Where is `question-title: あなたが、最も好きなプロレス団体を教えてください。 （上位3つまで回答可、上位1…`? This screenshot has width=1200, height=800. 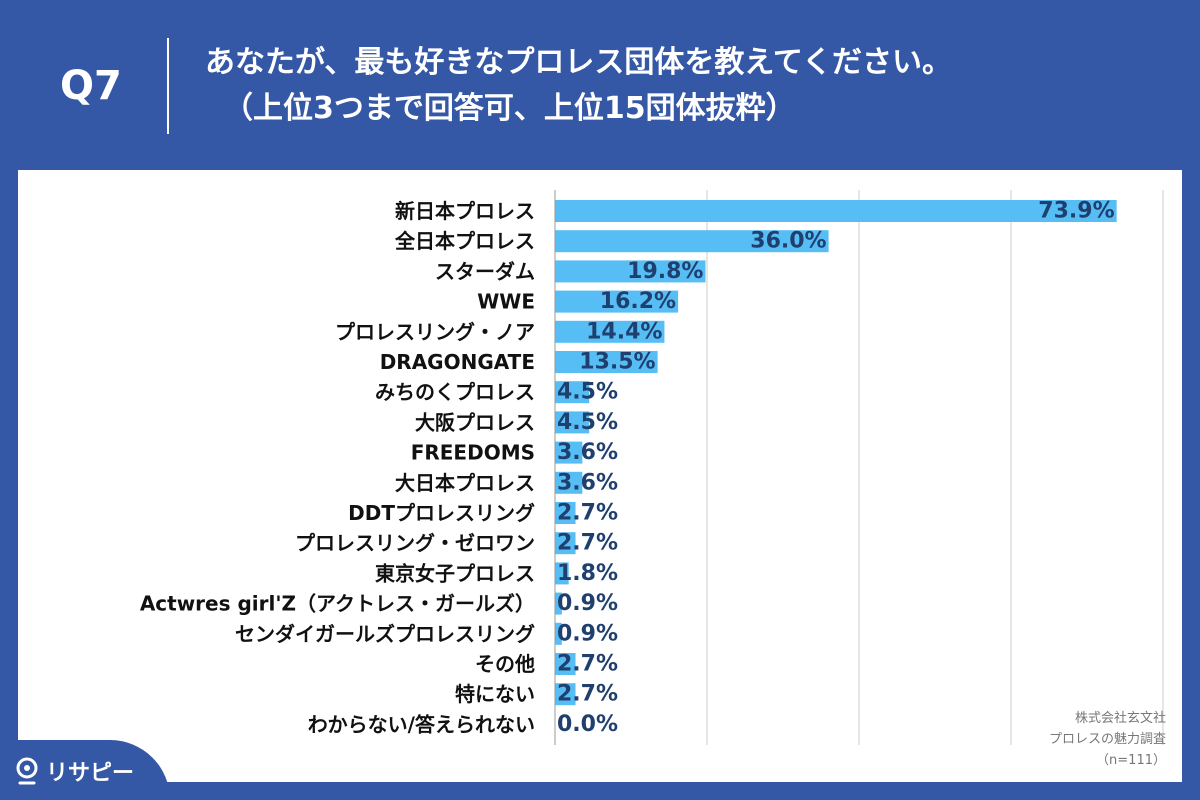
question-title: あなたが、最も好きなプロレス団体を教えてください。 （上位3つまで回答可、上位1… is located at coordinates (700, 86).